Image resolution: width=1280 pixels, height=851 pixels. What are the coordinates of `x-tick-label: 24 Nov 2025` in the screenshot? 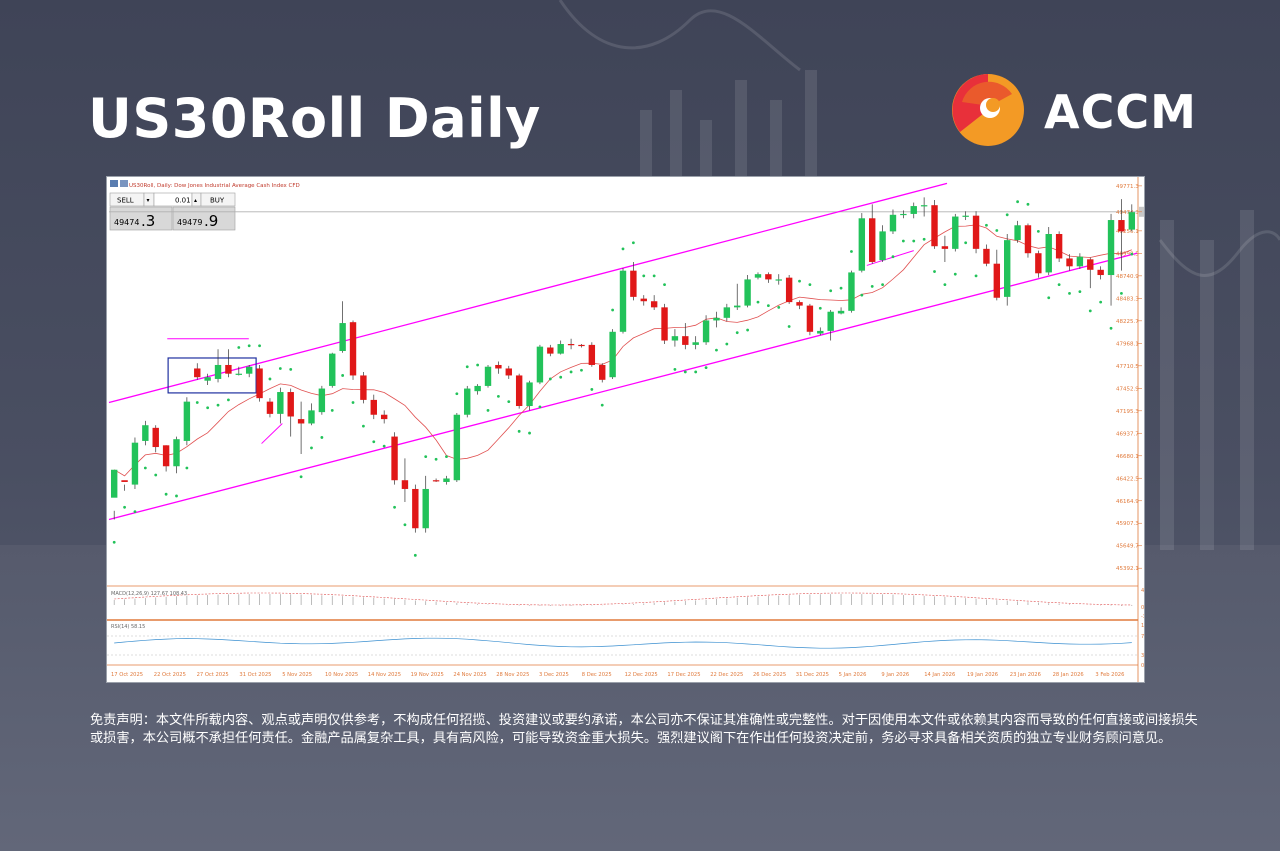 It's located at (469, 675).